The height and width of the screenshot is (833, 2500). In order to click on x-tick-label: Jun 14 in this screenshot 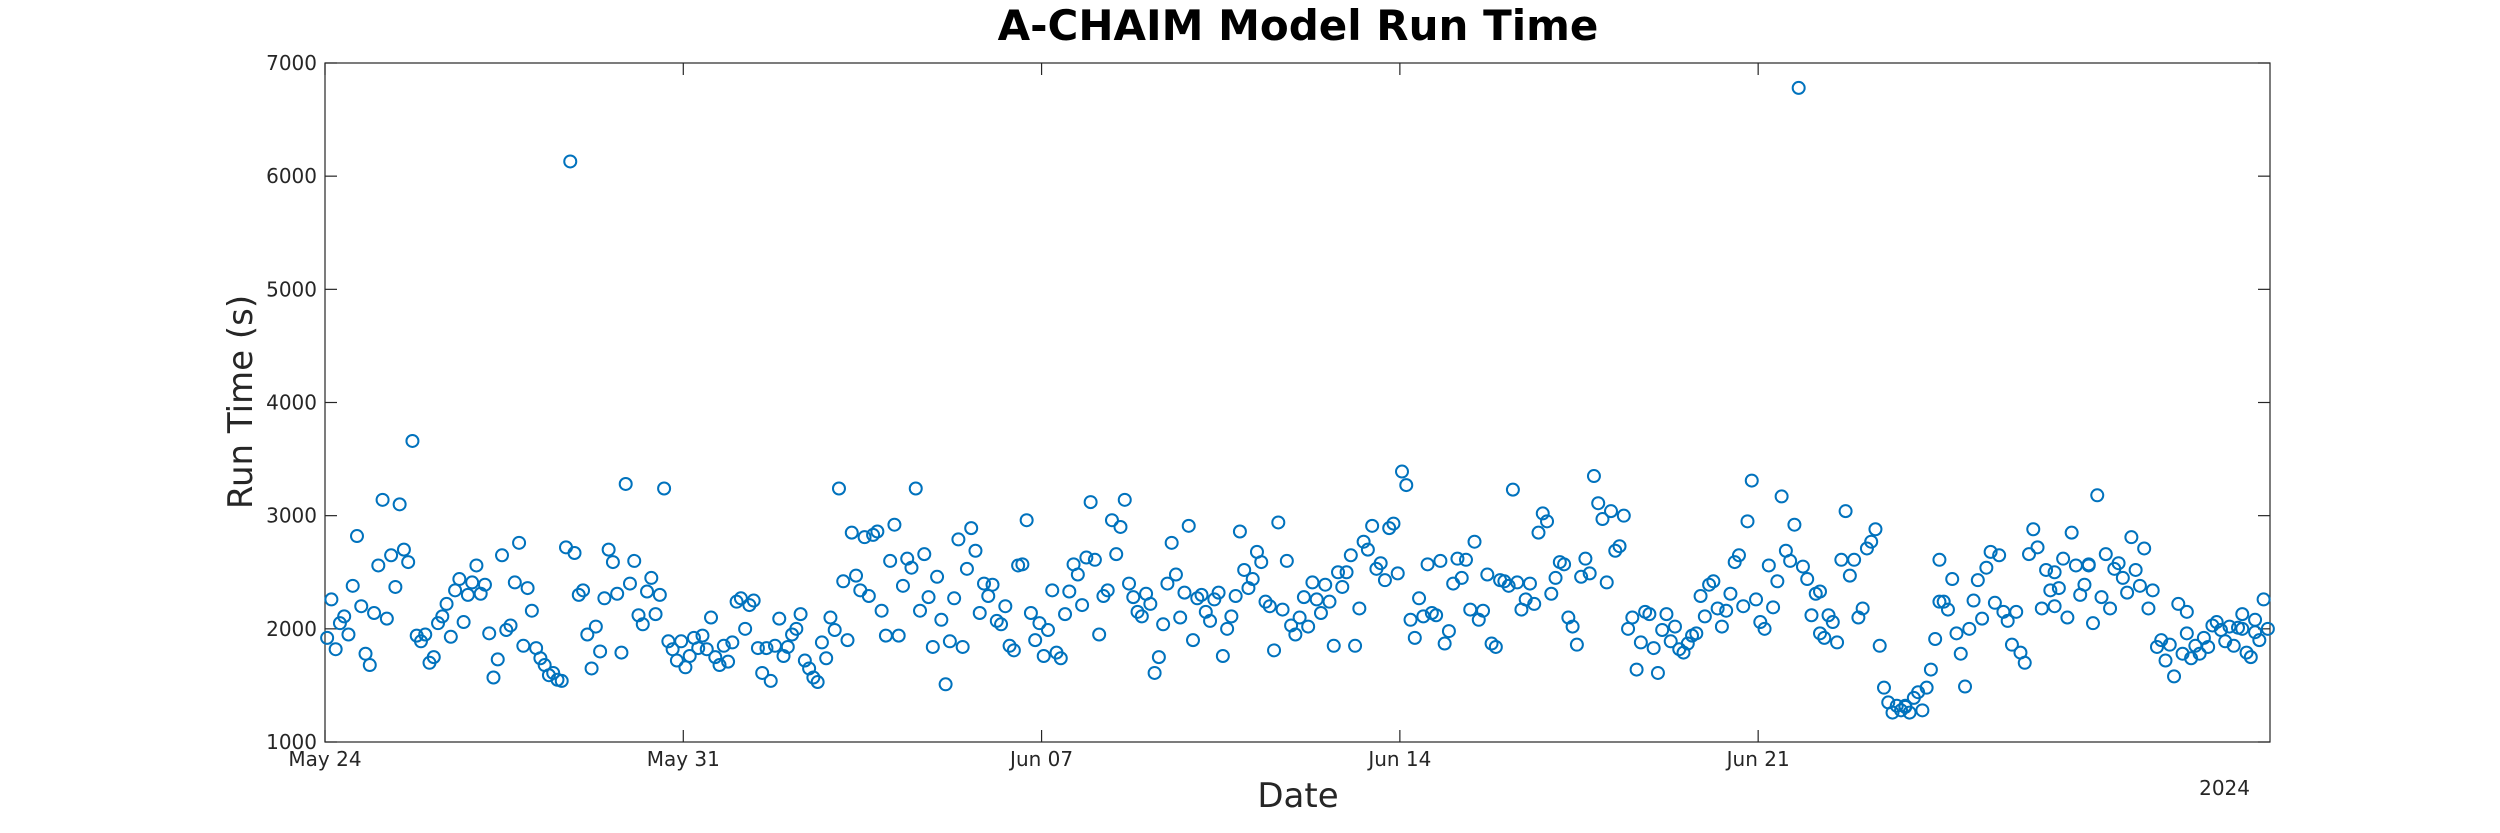, I will do `click(1398, 759)`.